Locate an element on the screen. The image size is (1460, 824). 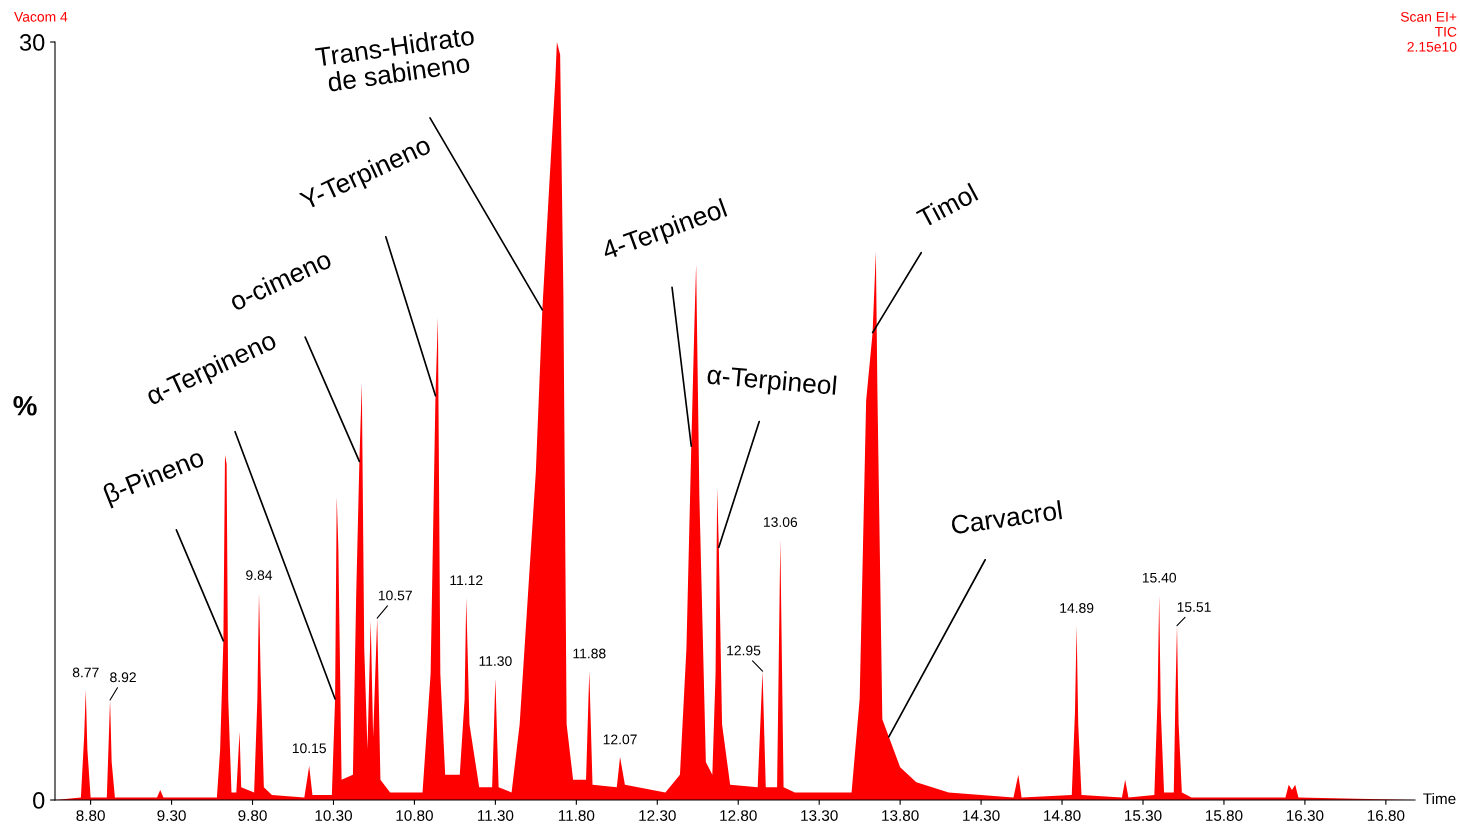
annotation: 10.57 is located at coordinates (395, 595).